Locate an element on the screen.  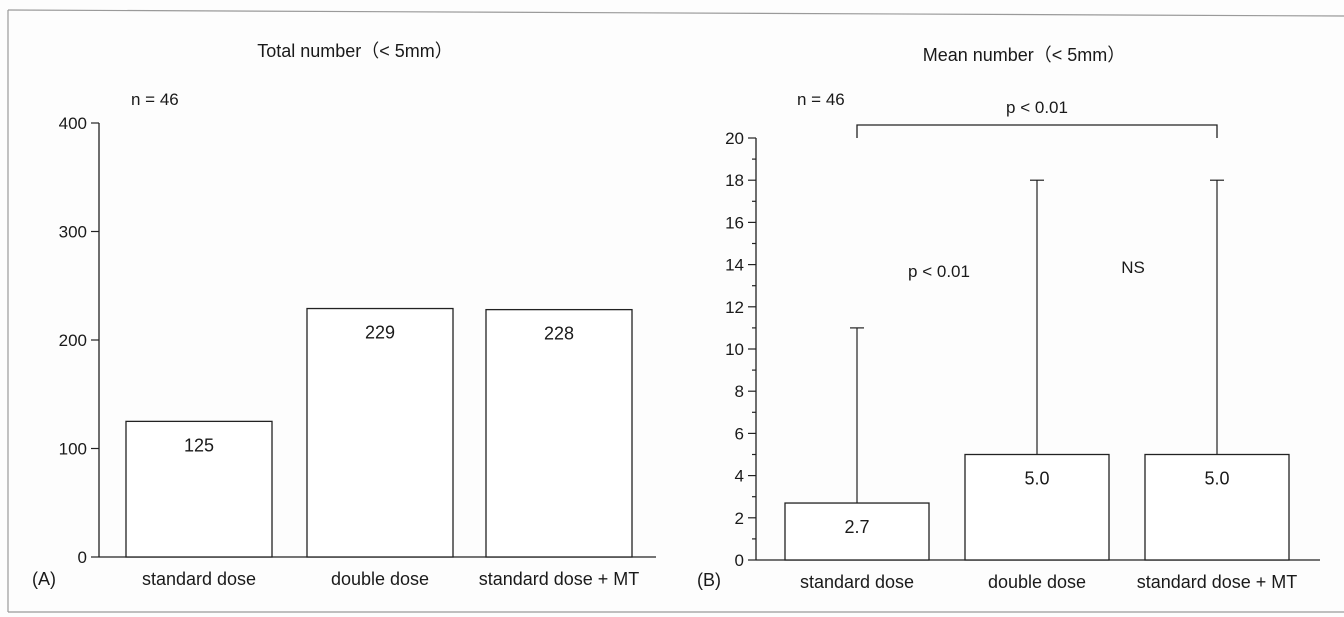
panel-b-panel-label: (B) is located at coordinates (709, 580).